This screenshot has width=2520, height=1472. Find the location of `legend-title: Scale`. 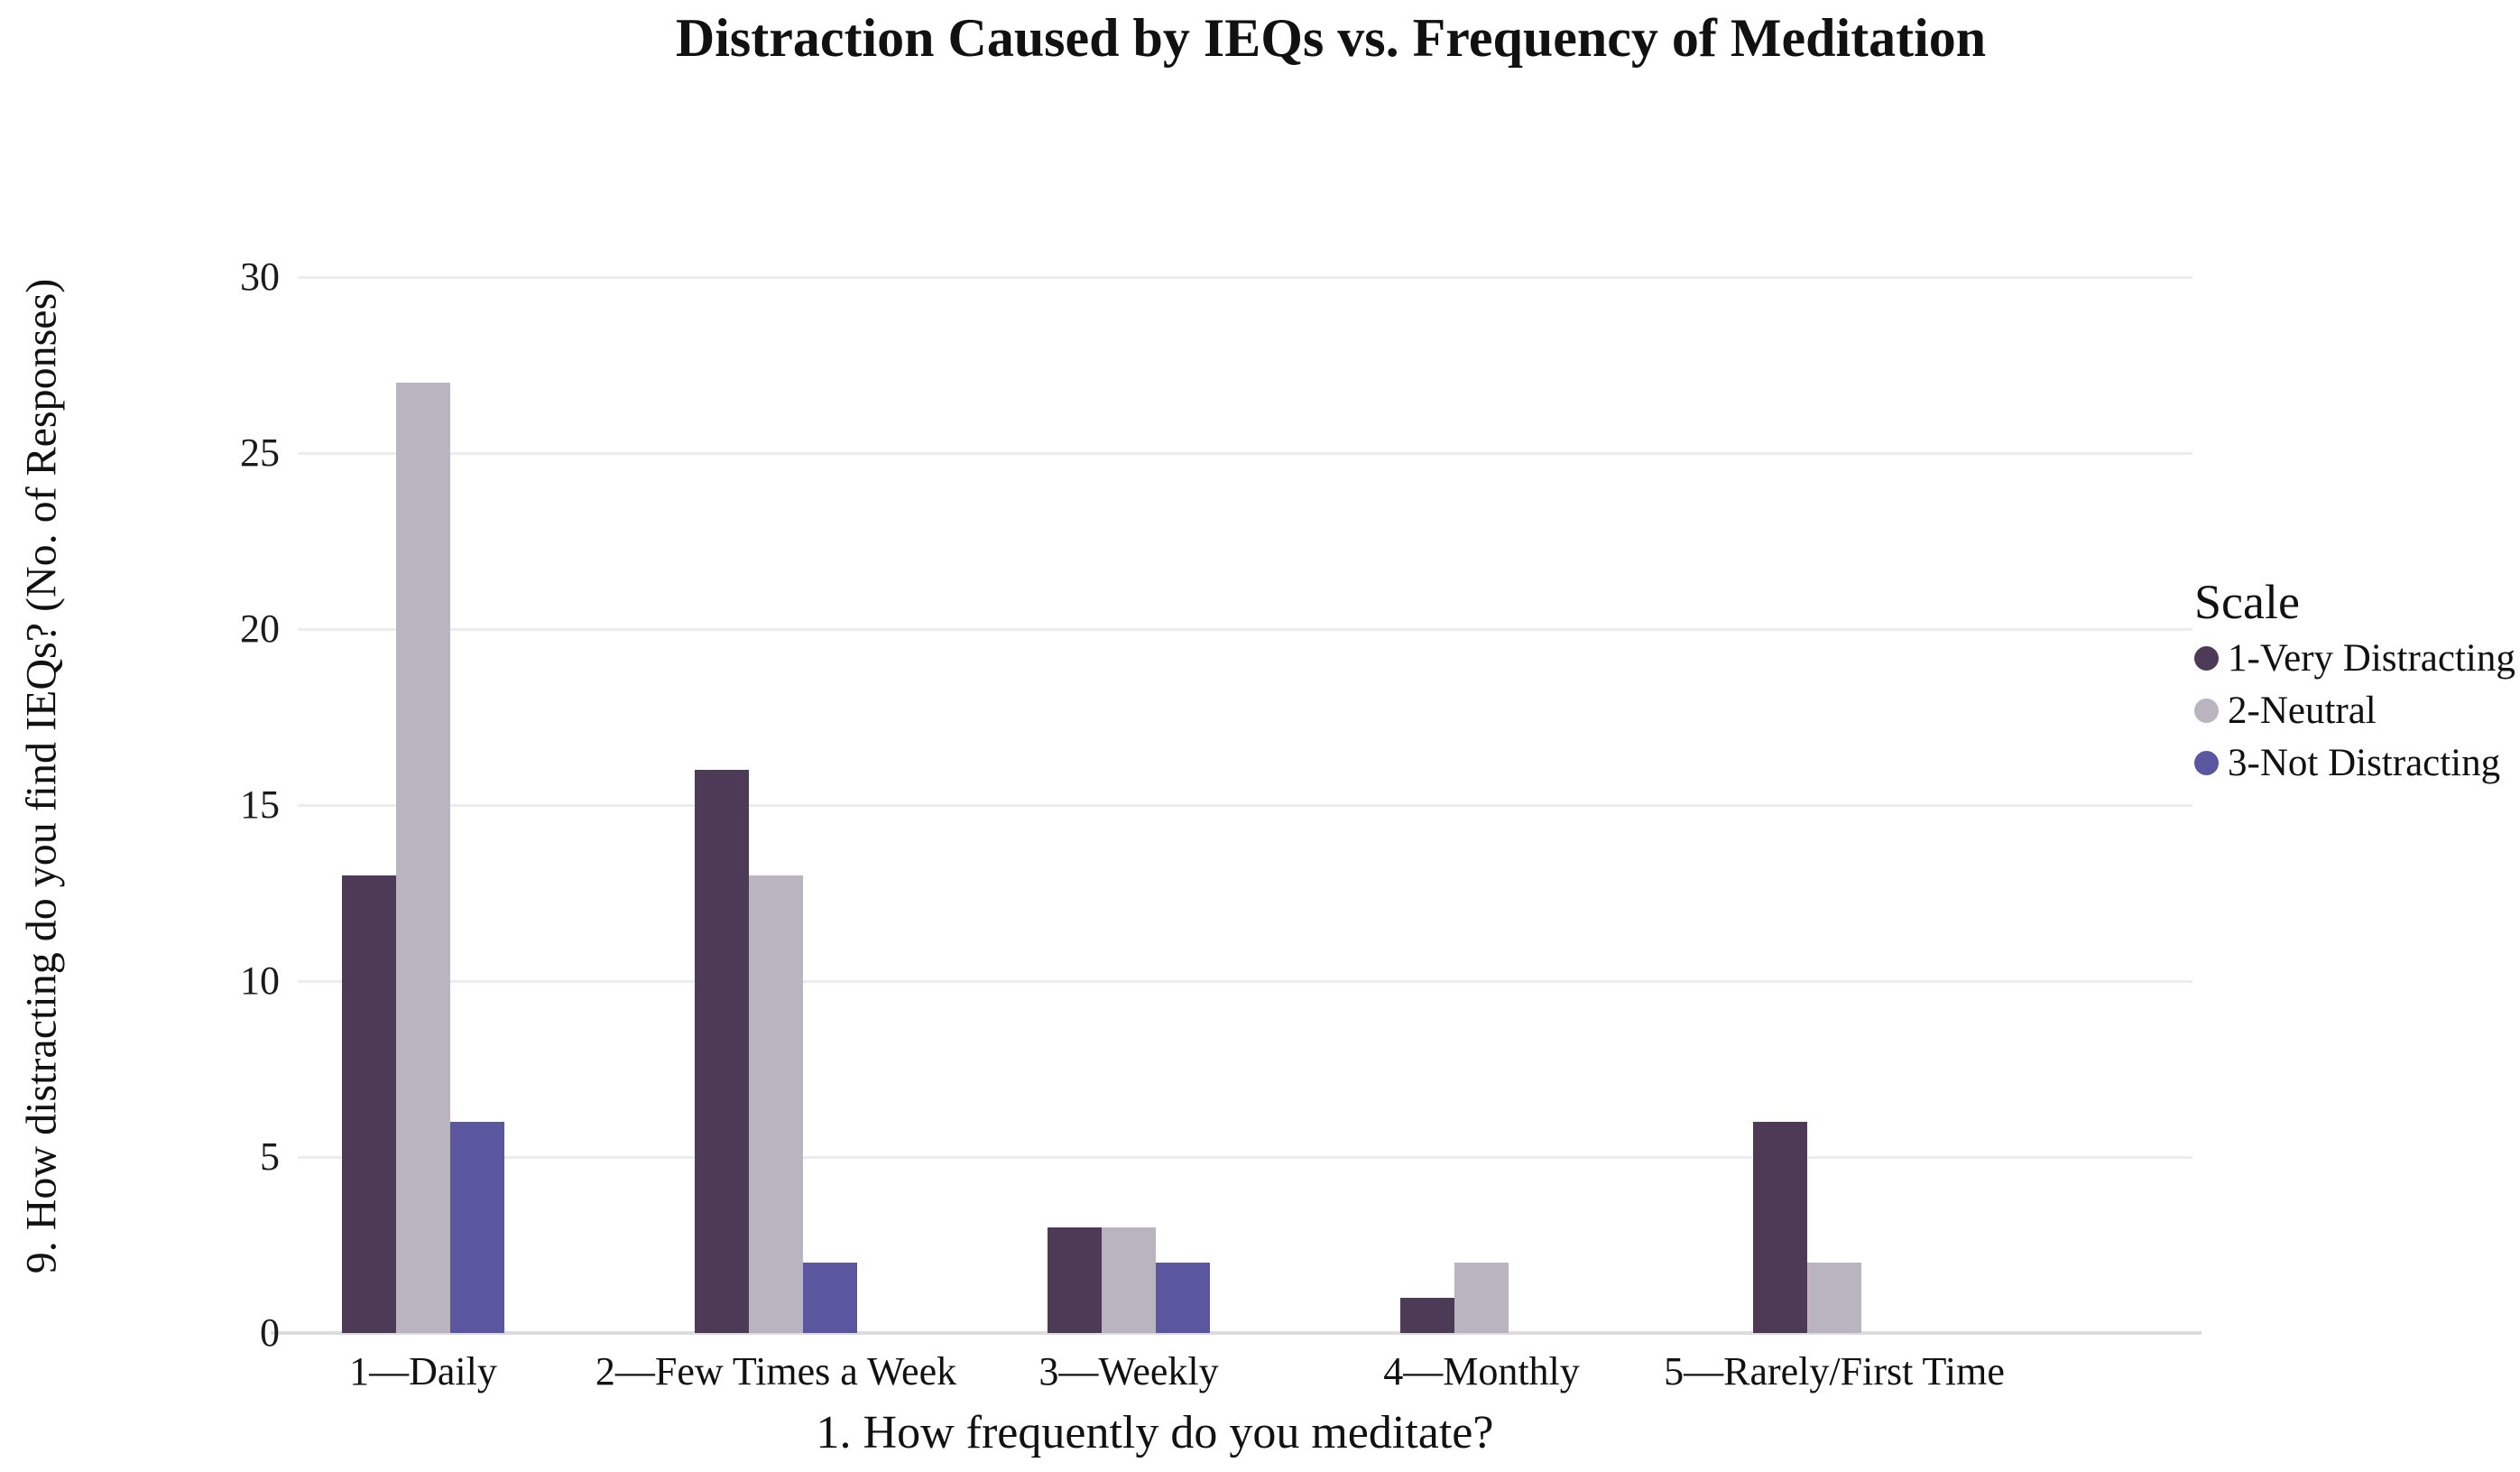

legend-title: Scale is located at coordinates (2247, 602).